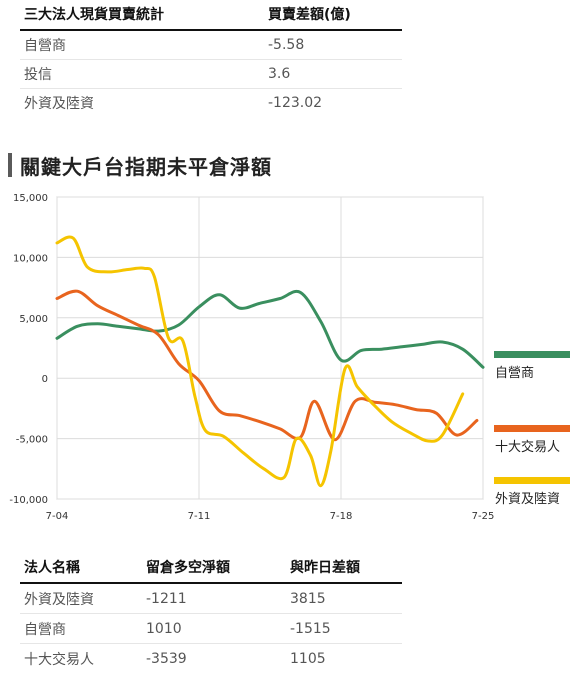 This screenshot has height=673, width=575. What do you see at coordinates (142, 74) in the screenshot?
I see `spot-row-name: 投信` at bounding box center [142, 74].